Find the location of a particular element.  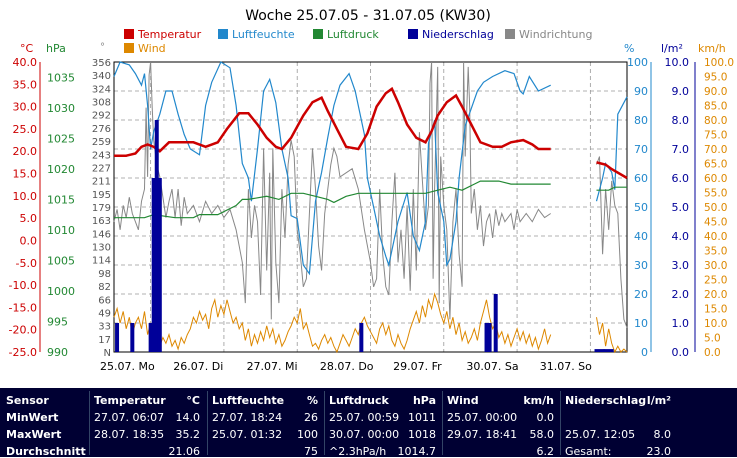

tick-day: 26.07. Di is located at coordinates (198, 366).